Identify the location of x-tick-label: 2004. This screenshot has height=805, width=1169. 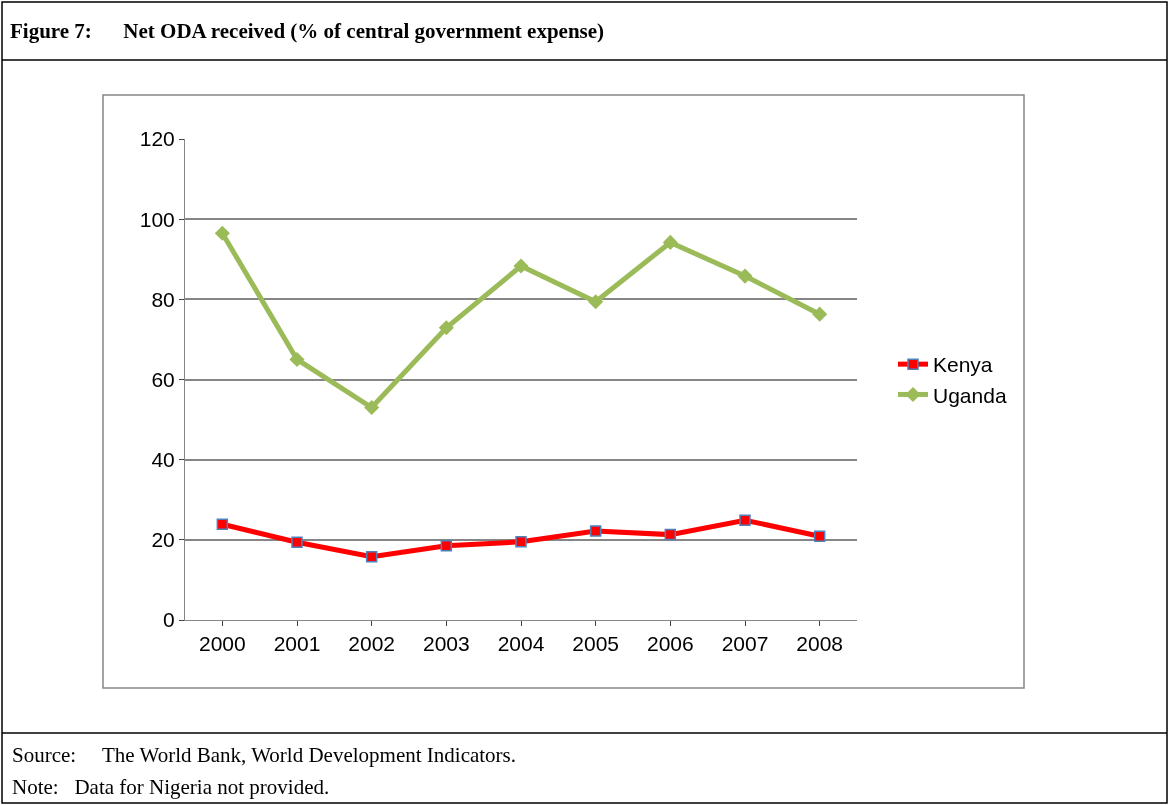
(521, 644).